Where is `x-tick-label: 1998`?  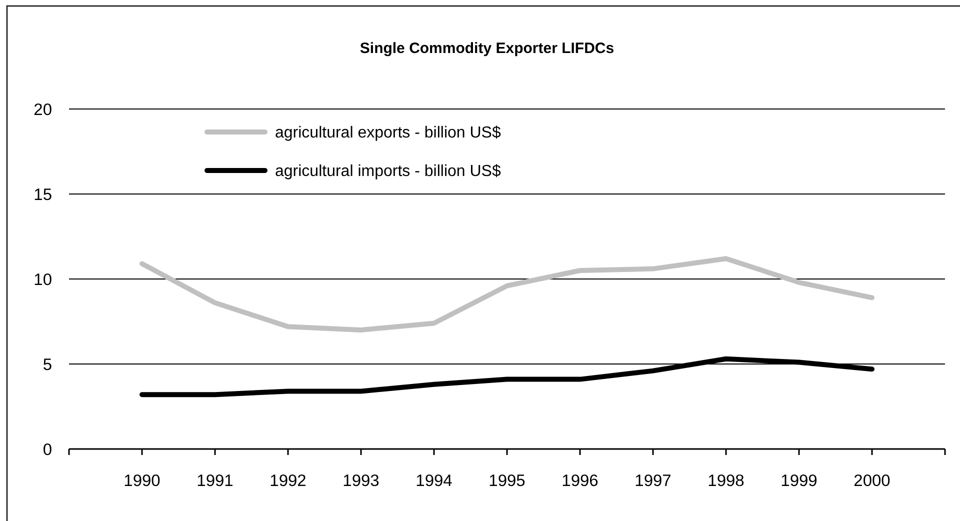 x-tick-label: 1998 is located at coordinates (726, 481).